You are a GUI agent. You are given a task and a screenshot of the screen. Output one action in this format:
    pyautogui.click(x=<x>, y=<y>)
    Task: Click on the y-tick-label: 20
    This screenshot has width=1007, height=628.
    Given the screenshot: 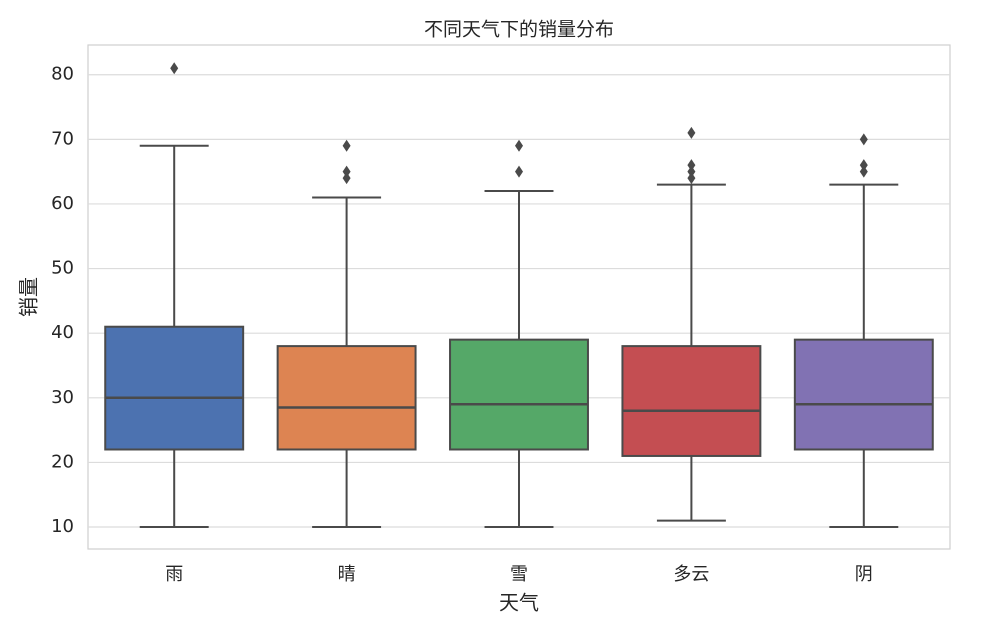 What is the action you would take?
    pyautogui.click(x=62, y=461)
    